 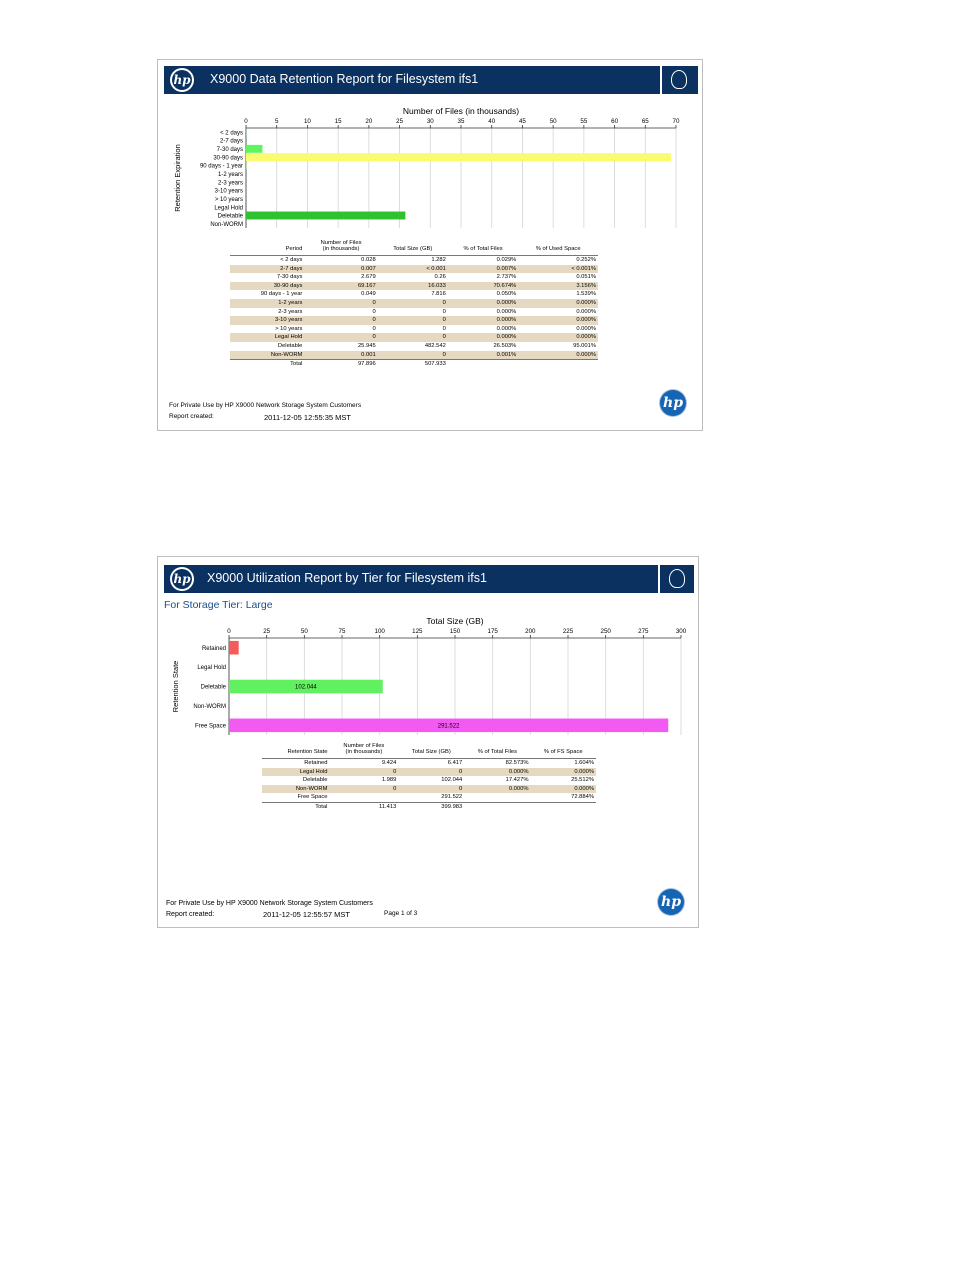 I want to click on y-category-label-deletable: Deletable, so click(x=231, y=217).